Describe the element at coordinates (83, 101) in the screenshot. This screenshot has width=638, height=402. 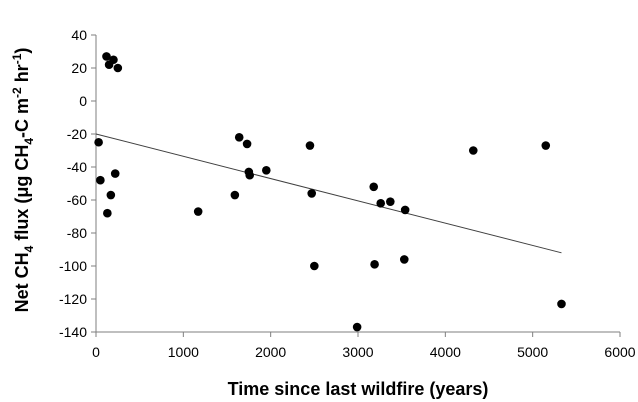
I see `y-tick-label: 0` at that location.